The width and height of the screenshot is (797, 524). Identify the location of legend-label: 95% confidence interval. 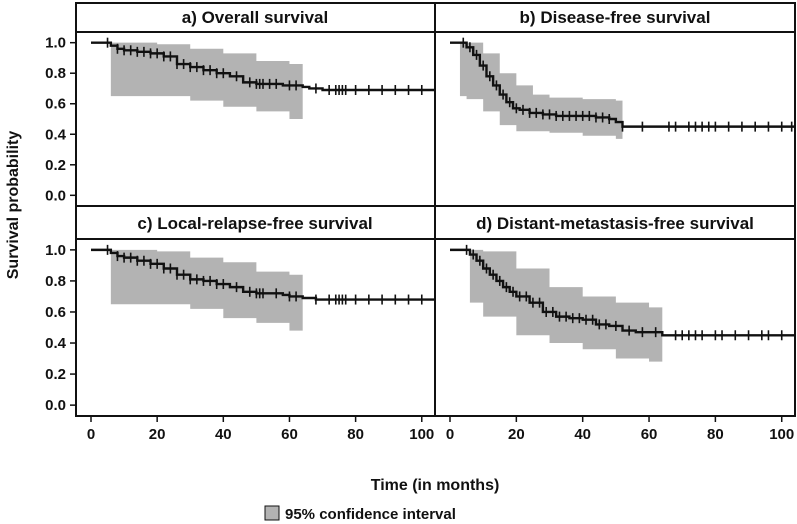
(370, 514).